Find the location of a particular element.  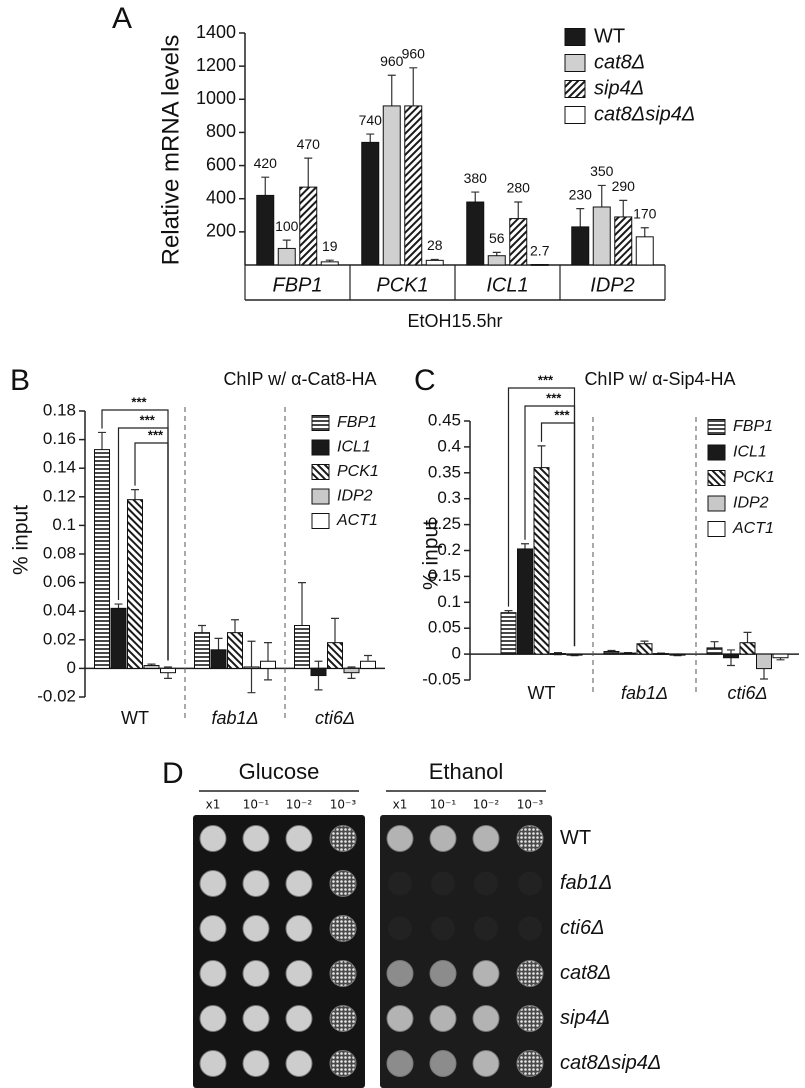

legend-label: cat8Δ is located at coordinates (619, 62).